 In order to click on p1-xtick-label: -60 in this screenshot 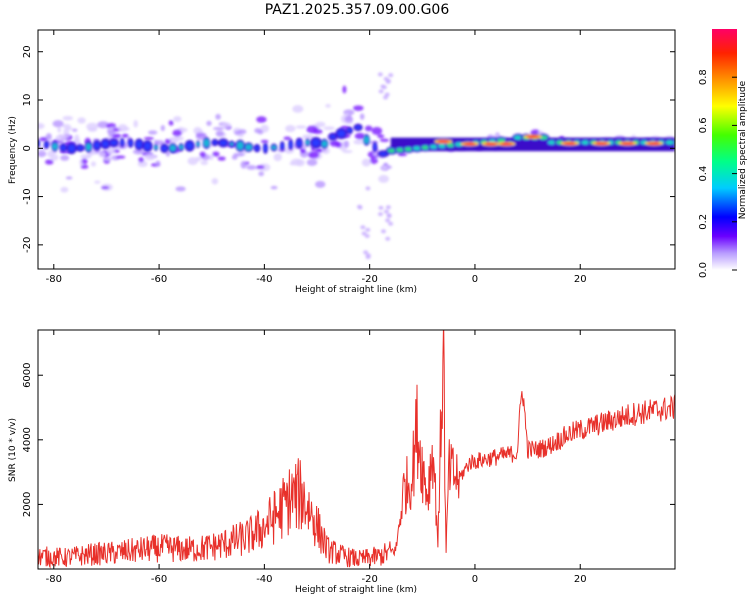, I will do `click(159, 279)`.